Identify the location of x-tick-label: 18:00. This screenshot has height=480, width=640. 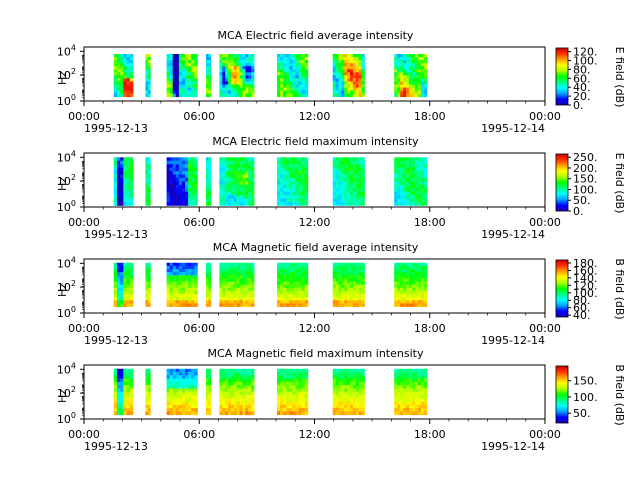
(430, 328).